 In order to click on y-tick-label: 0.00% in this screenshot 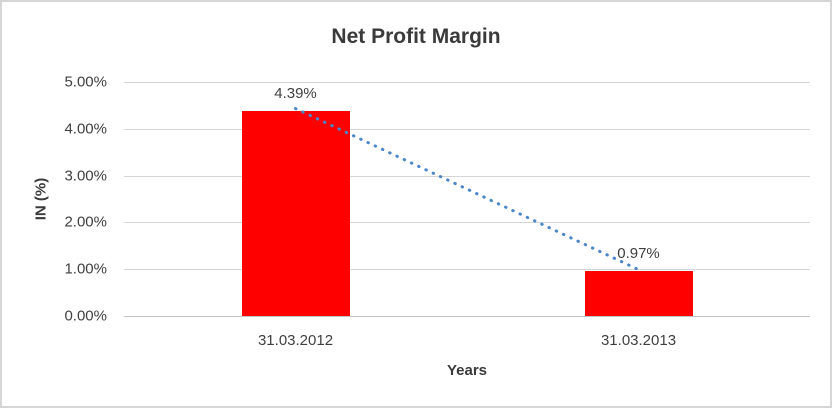, I will do `click(85, 316)`.